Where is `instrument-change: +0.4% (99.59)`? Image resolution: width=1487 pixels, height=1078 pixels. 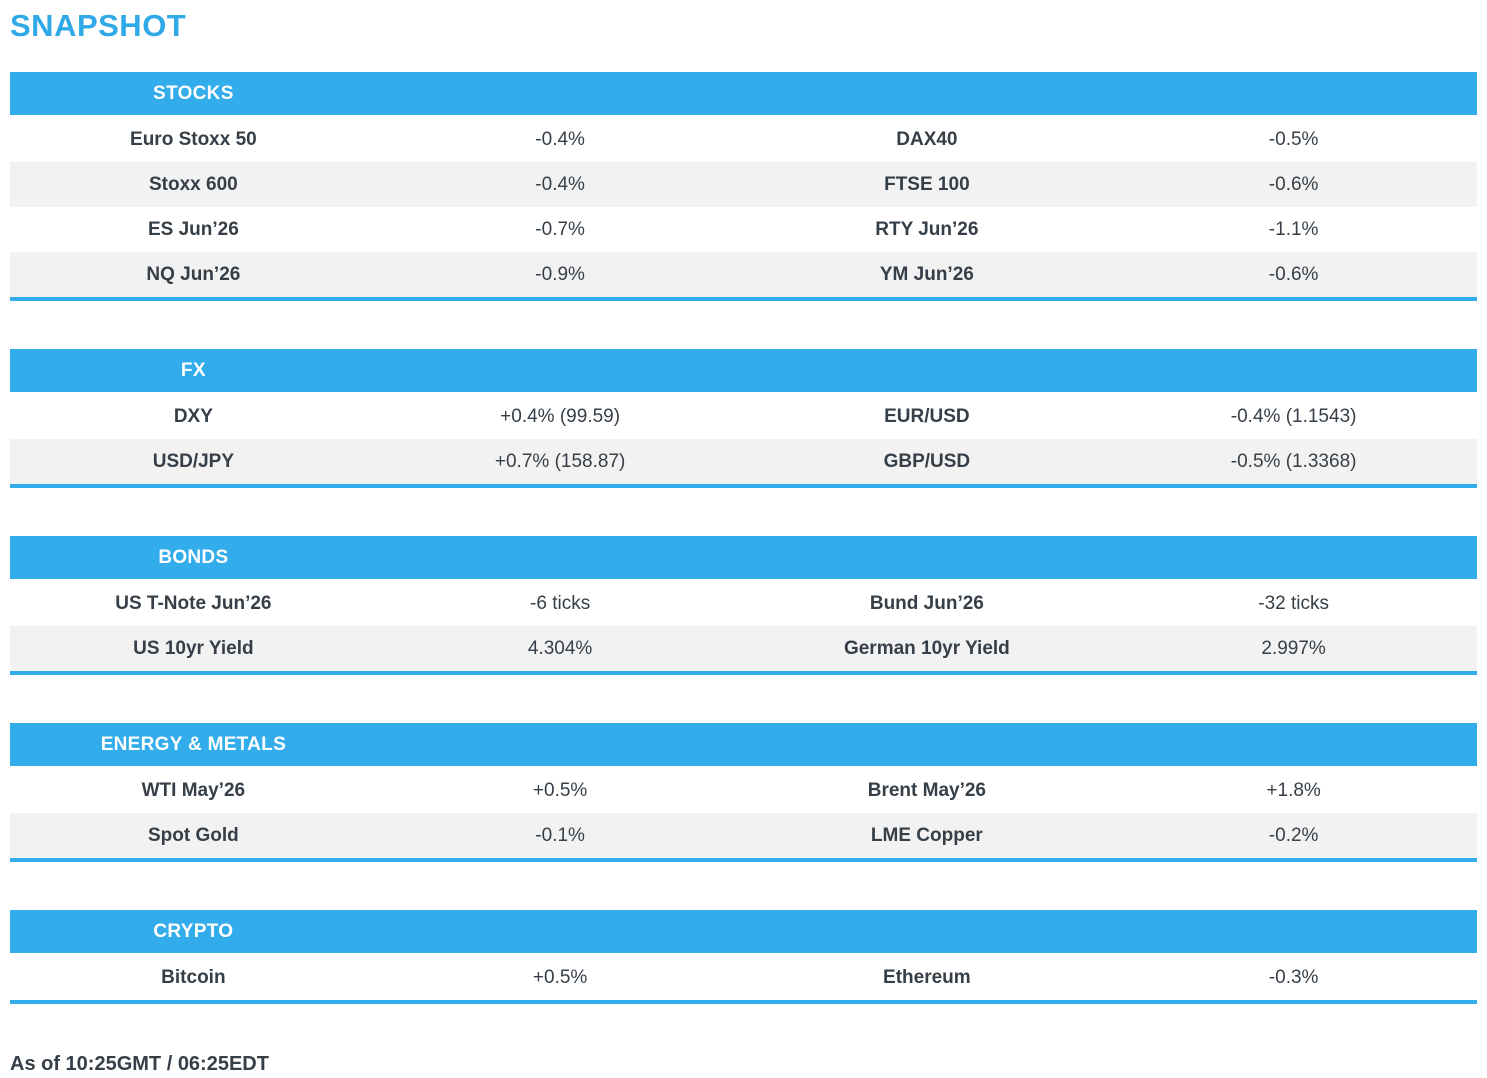
instrument-change: +0.4% (99.59) is located at coordinates (560, 416).